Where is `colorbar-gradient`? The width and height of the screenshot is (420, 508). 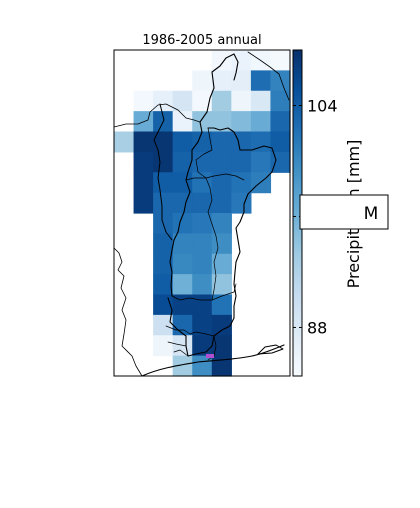 colorbar-gradient is located at coordinates (297, 213).